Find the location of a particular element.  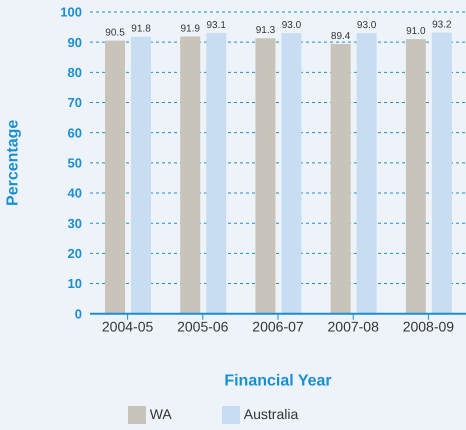

data-label: 90.5 is located at coordinates (115, 33).